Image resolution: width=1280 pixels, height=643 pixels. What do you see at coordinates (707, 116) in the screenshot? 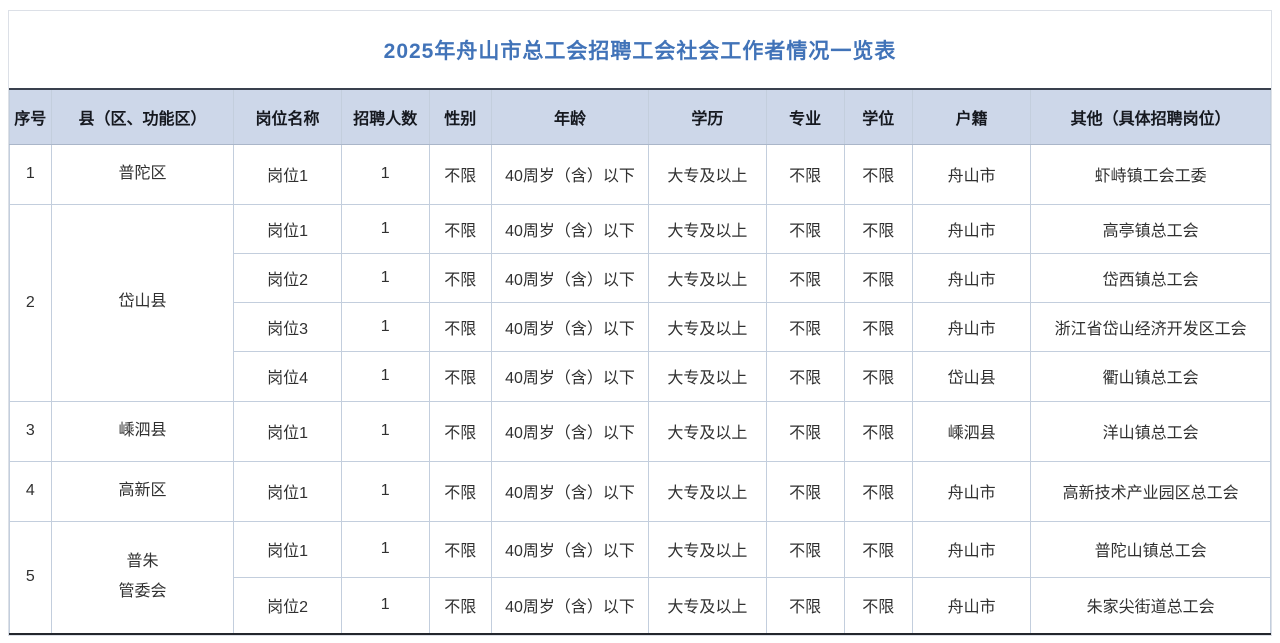
I see `header-edu: 学历` at bounding box center [707, 116].